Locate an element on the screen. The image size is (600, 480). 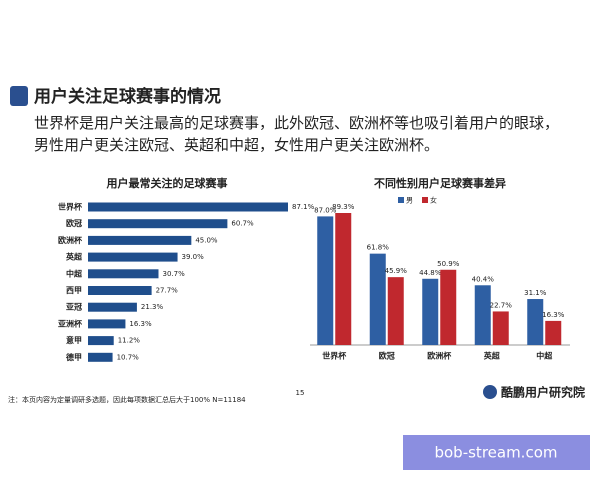
watermark: bob-stream.com is located at coordinates (495, 453).